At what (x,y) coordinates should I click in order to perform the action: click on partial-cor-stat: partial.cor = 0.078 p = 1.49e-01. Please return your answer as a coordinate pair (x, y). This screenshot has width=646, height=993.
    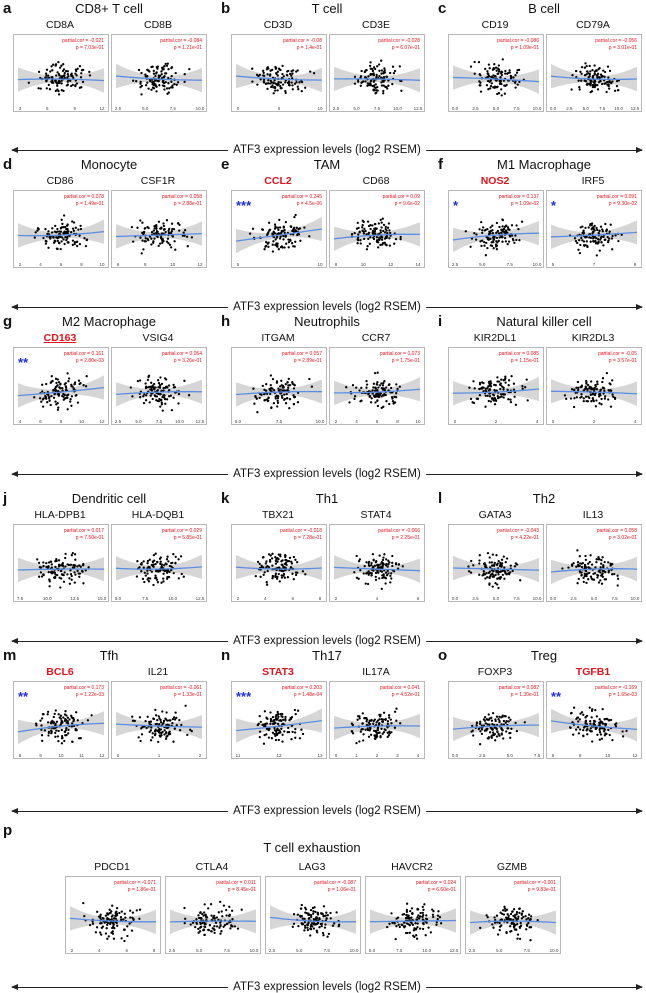
    Looking at the image, I should click on (84, 201).